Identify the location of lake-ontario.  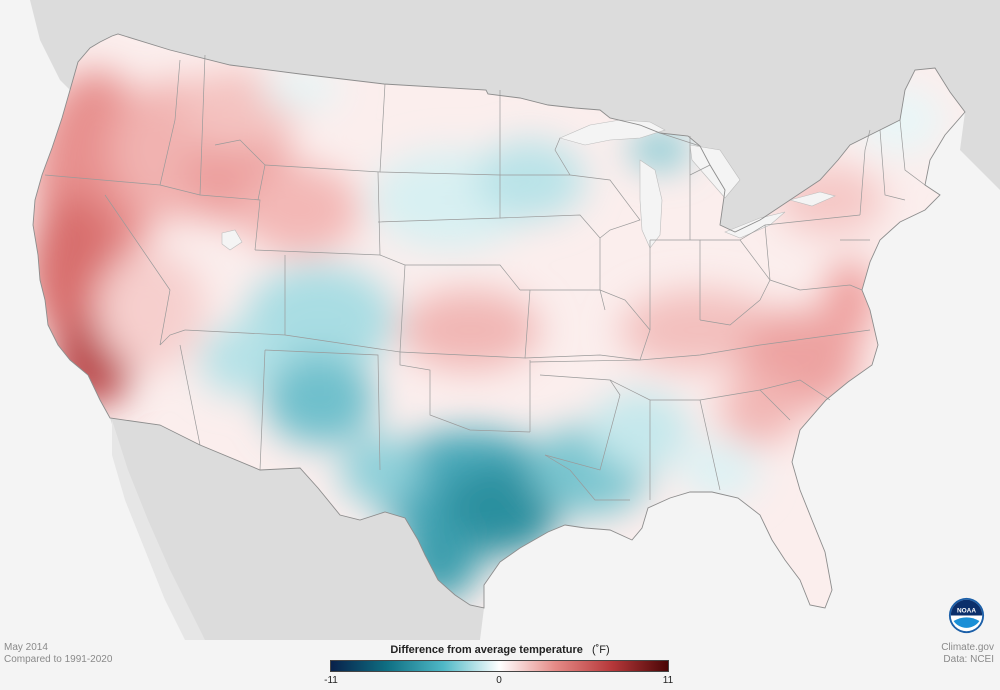
(812, 199).